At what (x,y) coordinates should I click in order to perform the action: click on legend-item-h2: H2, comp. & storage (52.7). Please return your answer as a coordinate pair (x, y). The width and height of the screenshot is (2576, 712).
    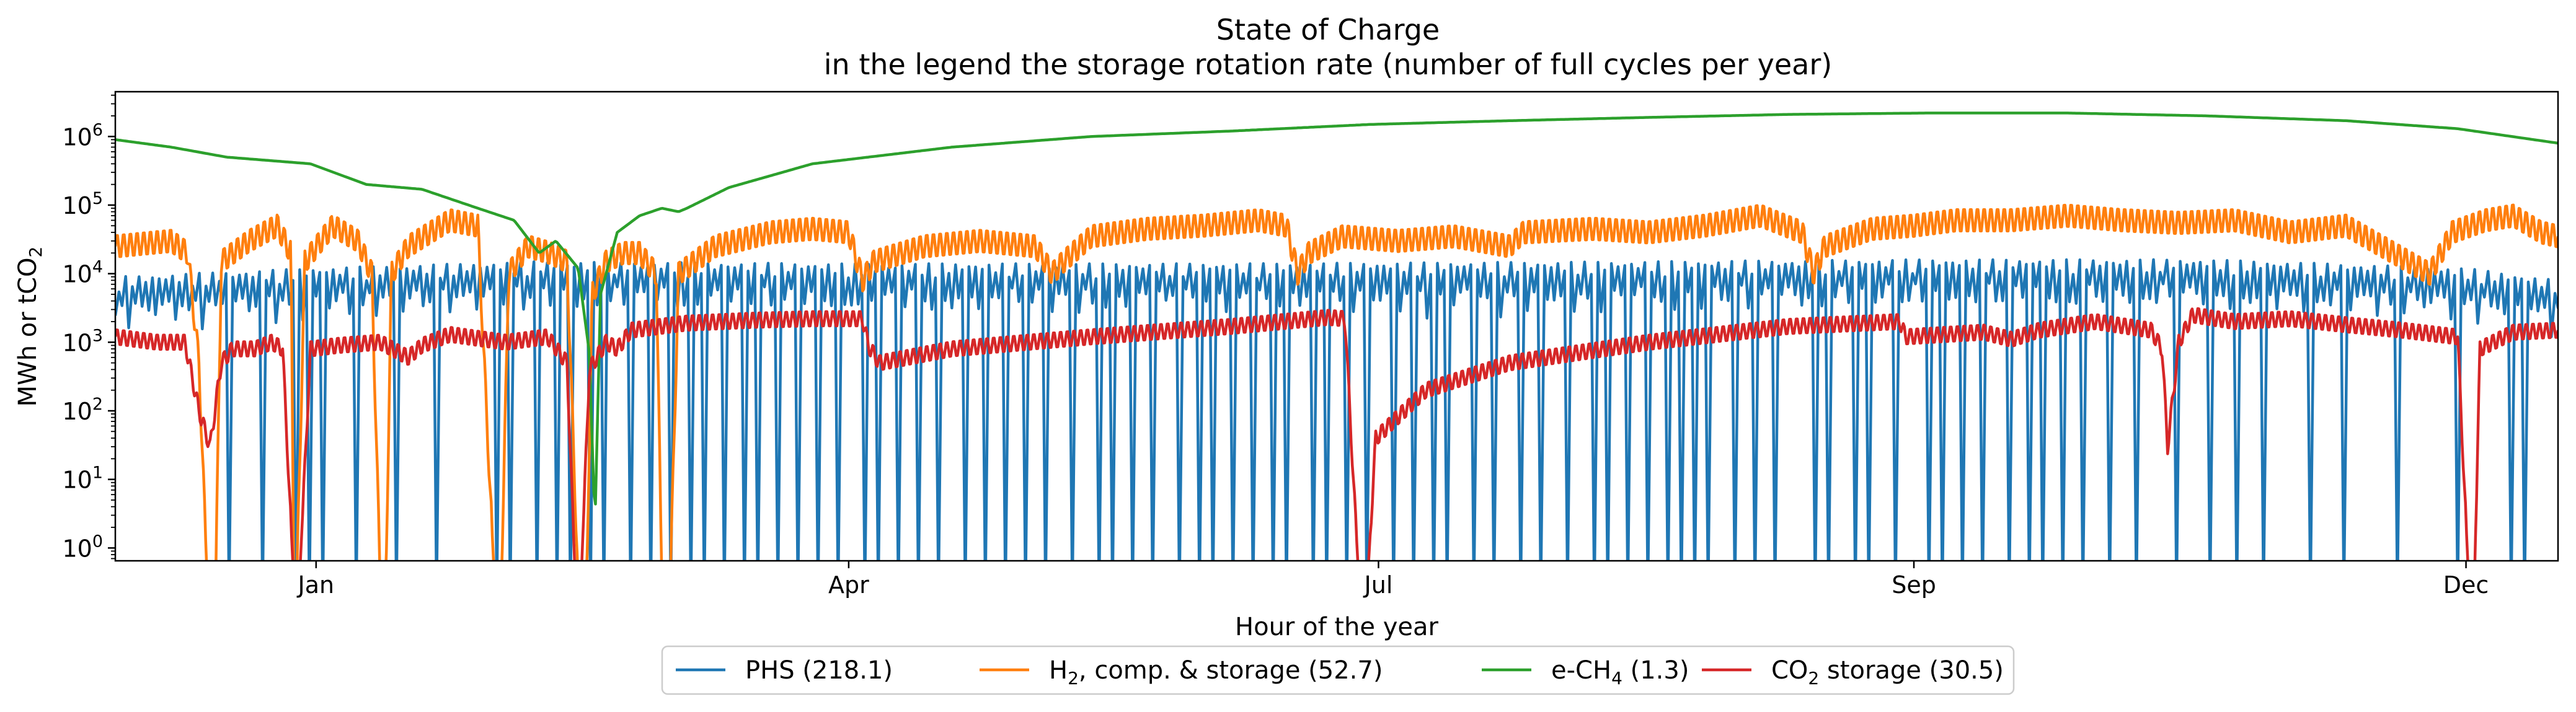
    Looking at the image, I should click on (1182, 672).